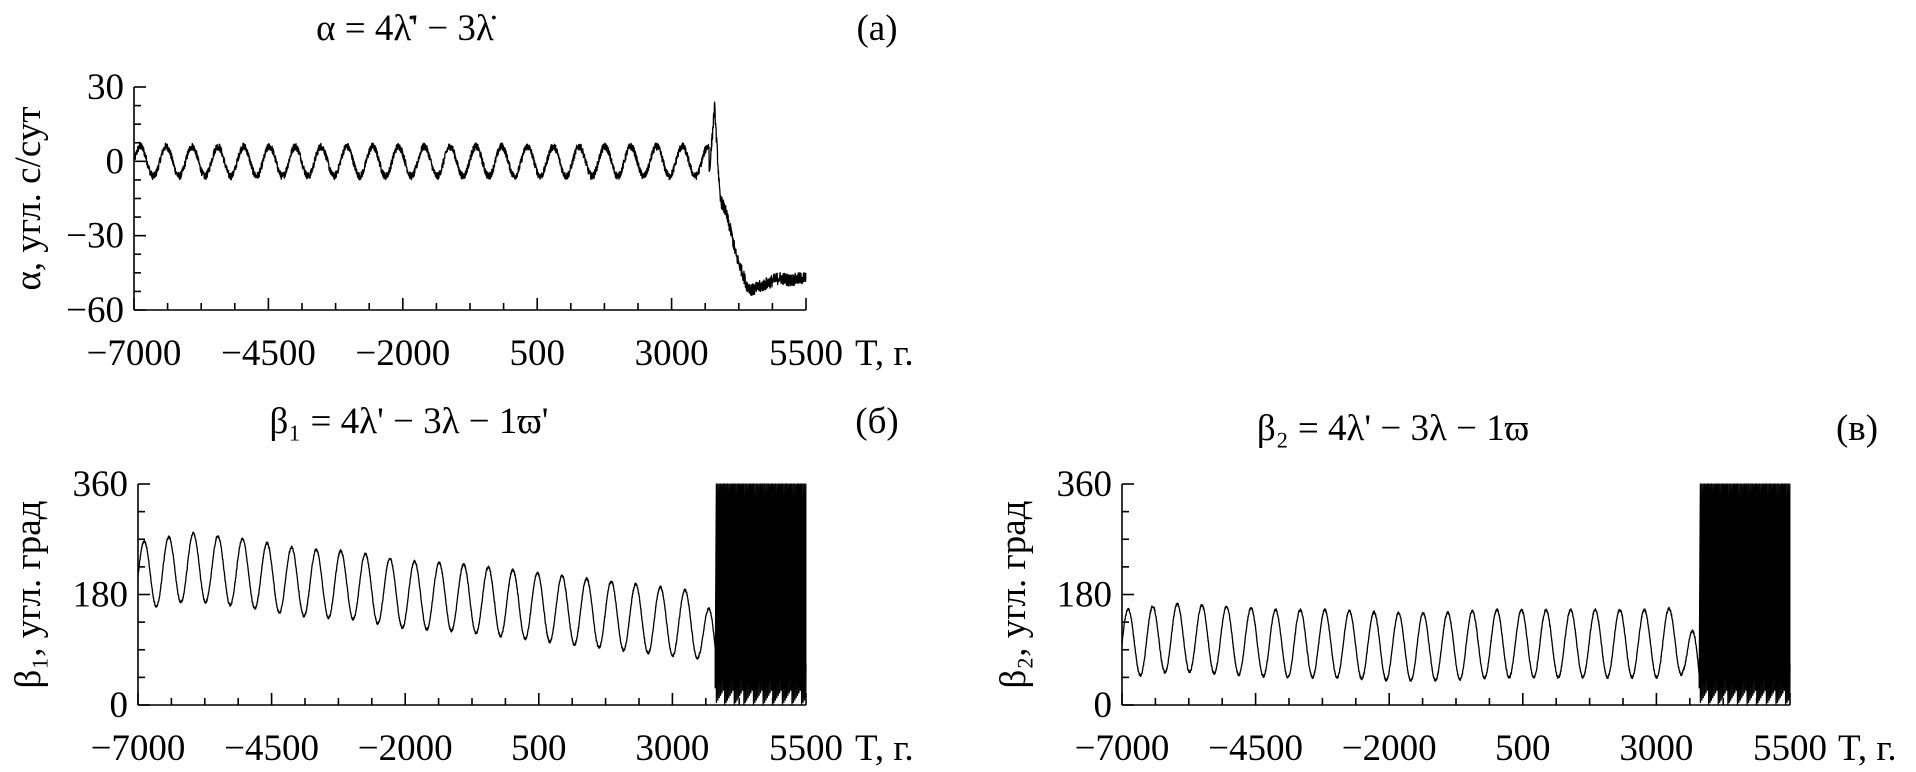  I want to click on y-axis-label: β₂, угл. град, so click(1013, 595).